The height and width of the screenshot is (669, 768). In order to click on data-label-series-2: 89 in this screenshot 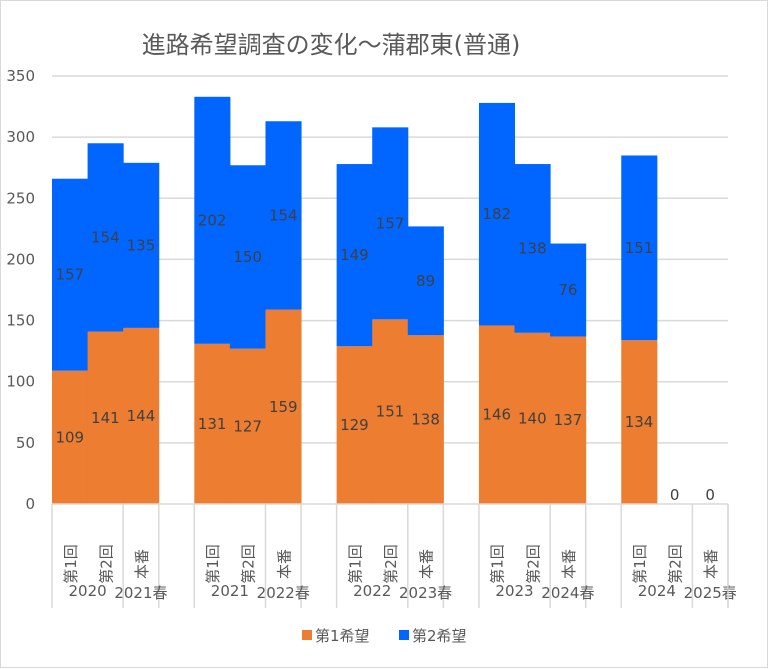, I will do `click(425, 281)`.